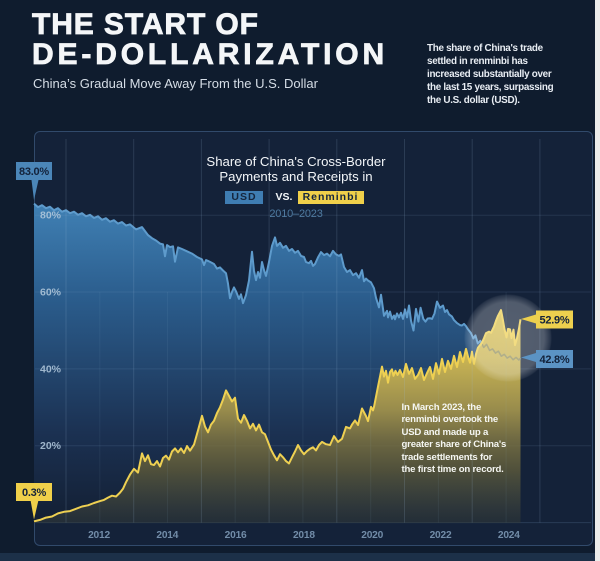 The height and width of the screenshot is (561, 600). What do you see at coordinates (51, 446) in the screenshot?
I see `svg-text: 20%` at bounding box center [51, 446].